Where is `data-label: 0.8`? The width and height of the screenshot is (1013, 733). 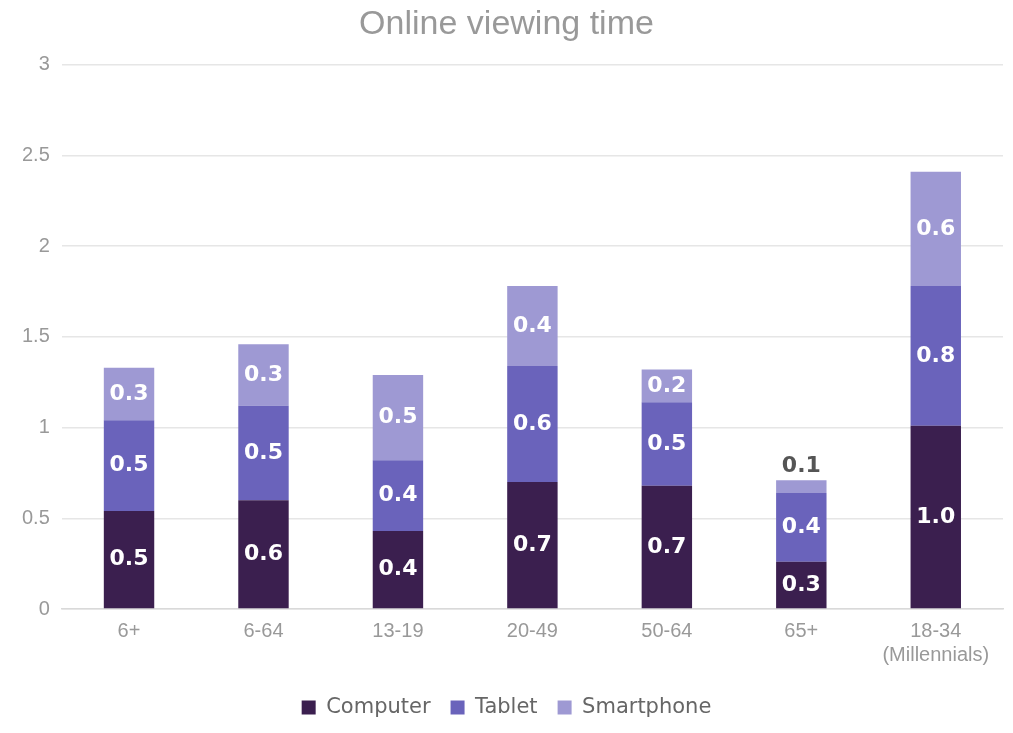
data-label: 0.8 is located at coordinates (936, 354).